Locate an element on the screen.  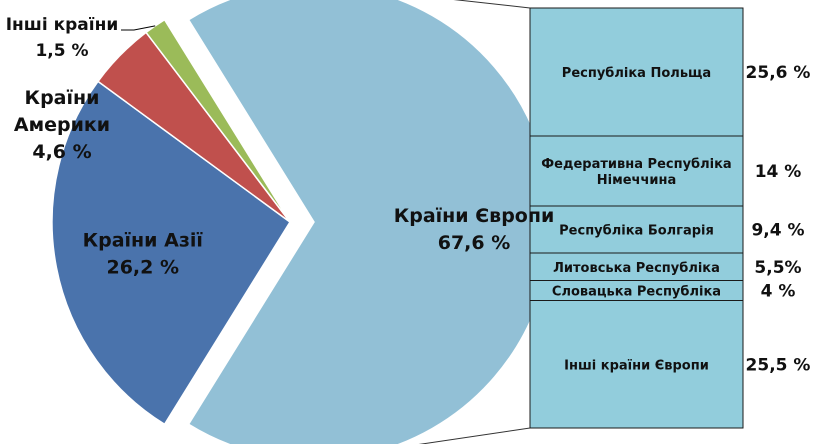
connector-lines is located at coordinates (474, 222).